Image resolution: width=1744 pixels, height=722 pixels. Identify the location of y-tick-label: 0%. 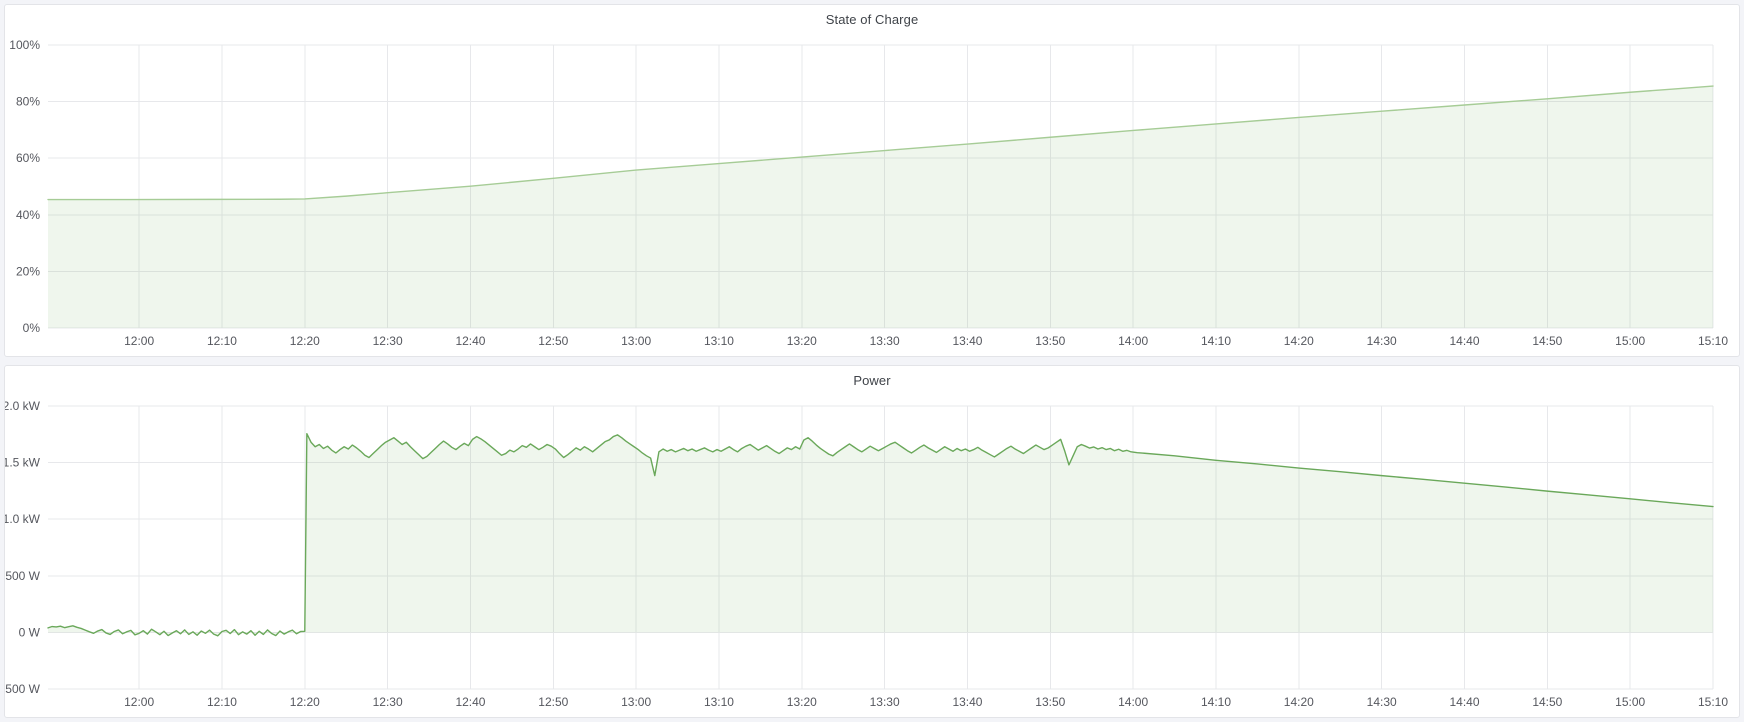
(32, 328).